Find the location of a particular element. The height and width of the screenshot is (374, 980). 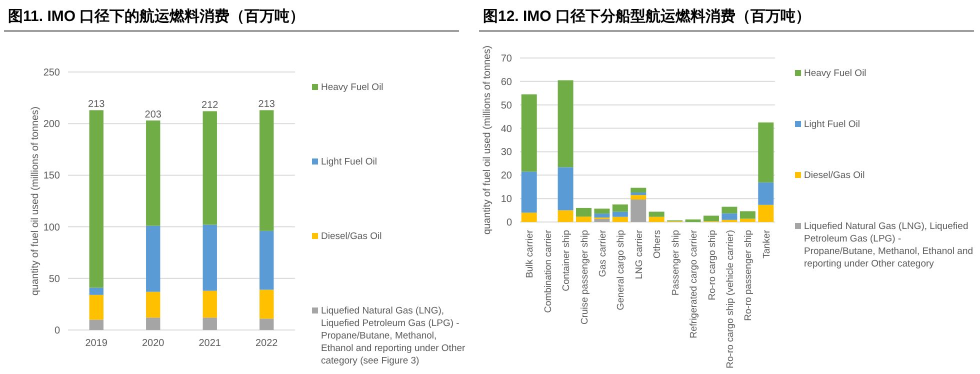

x-tick-label: LNG carrier is located at coordinates (639, 255).